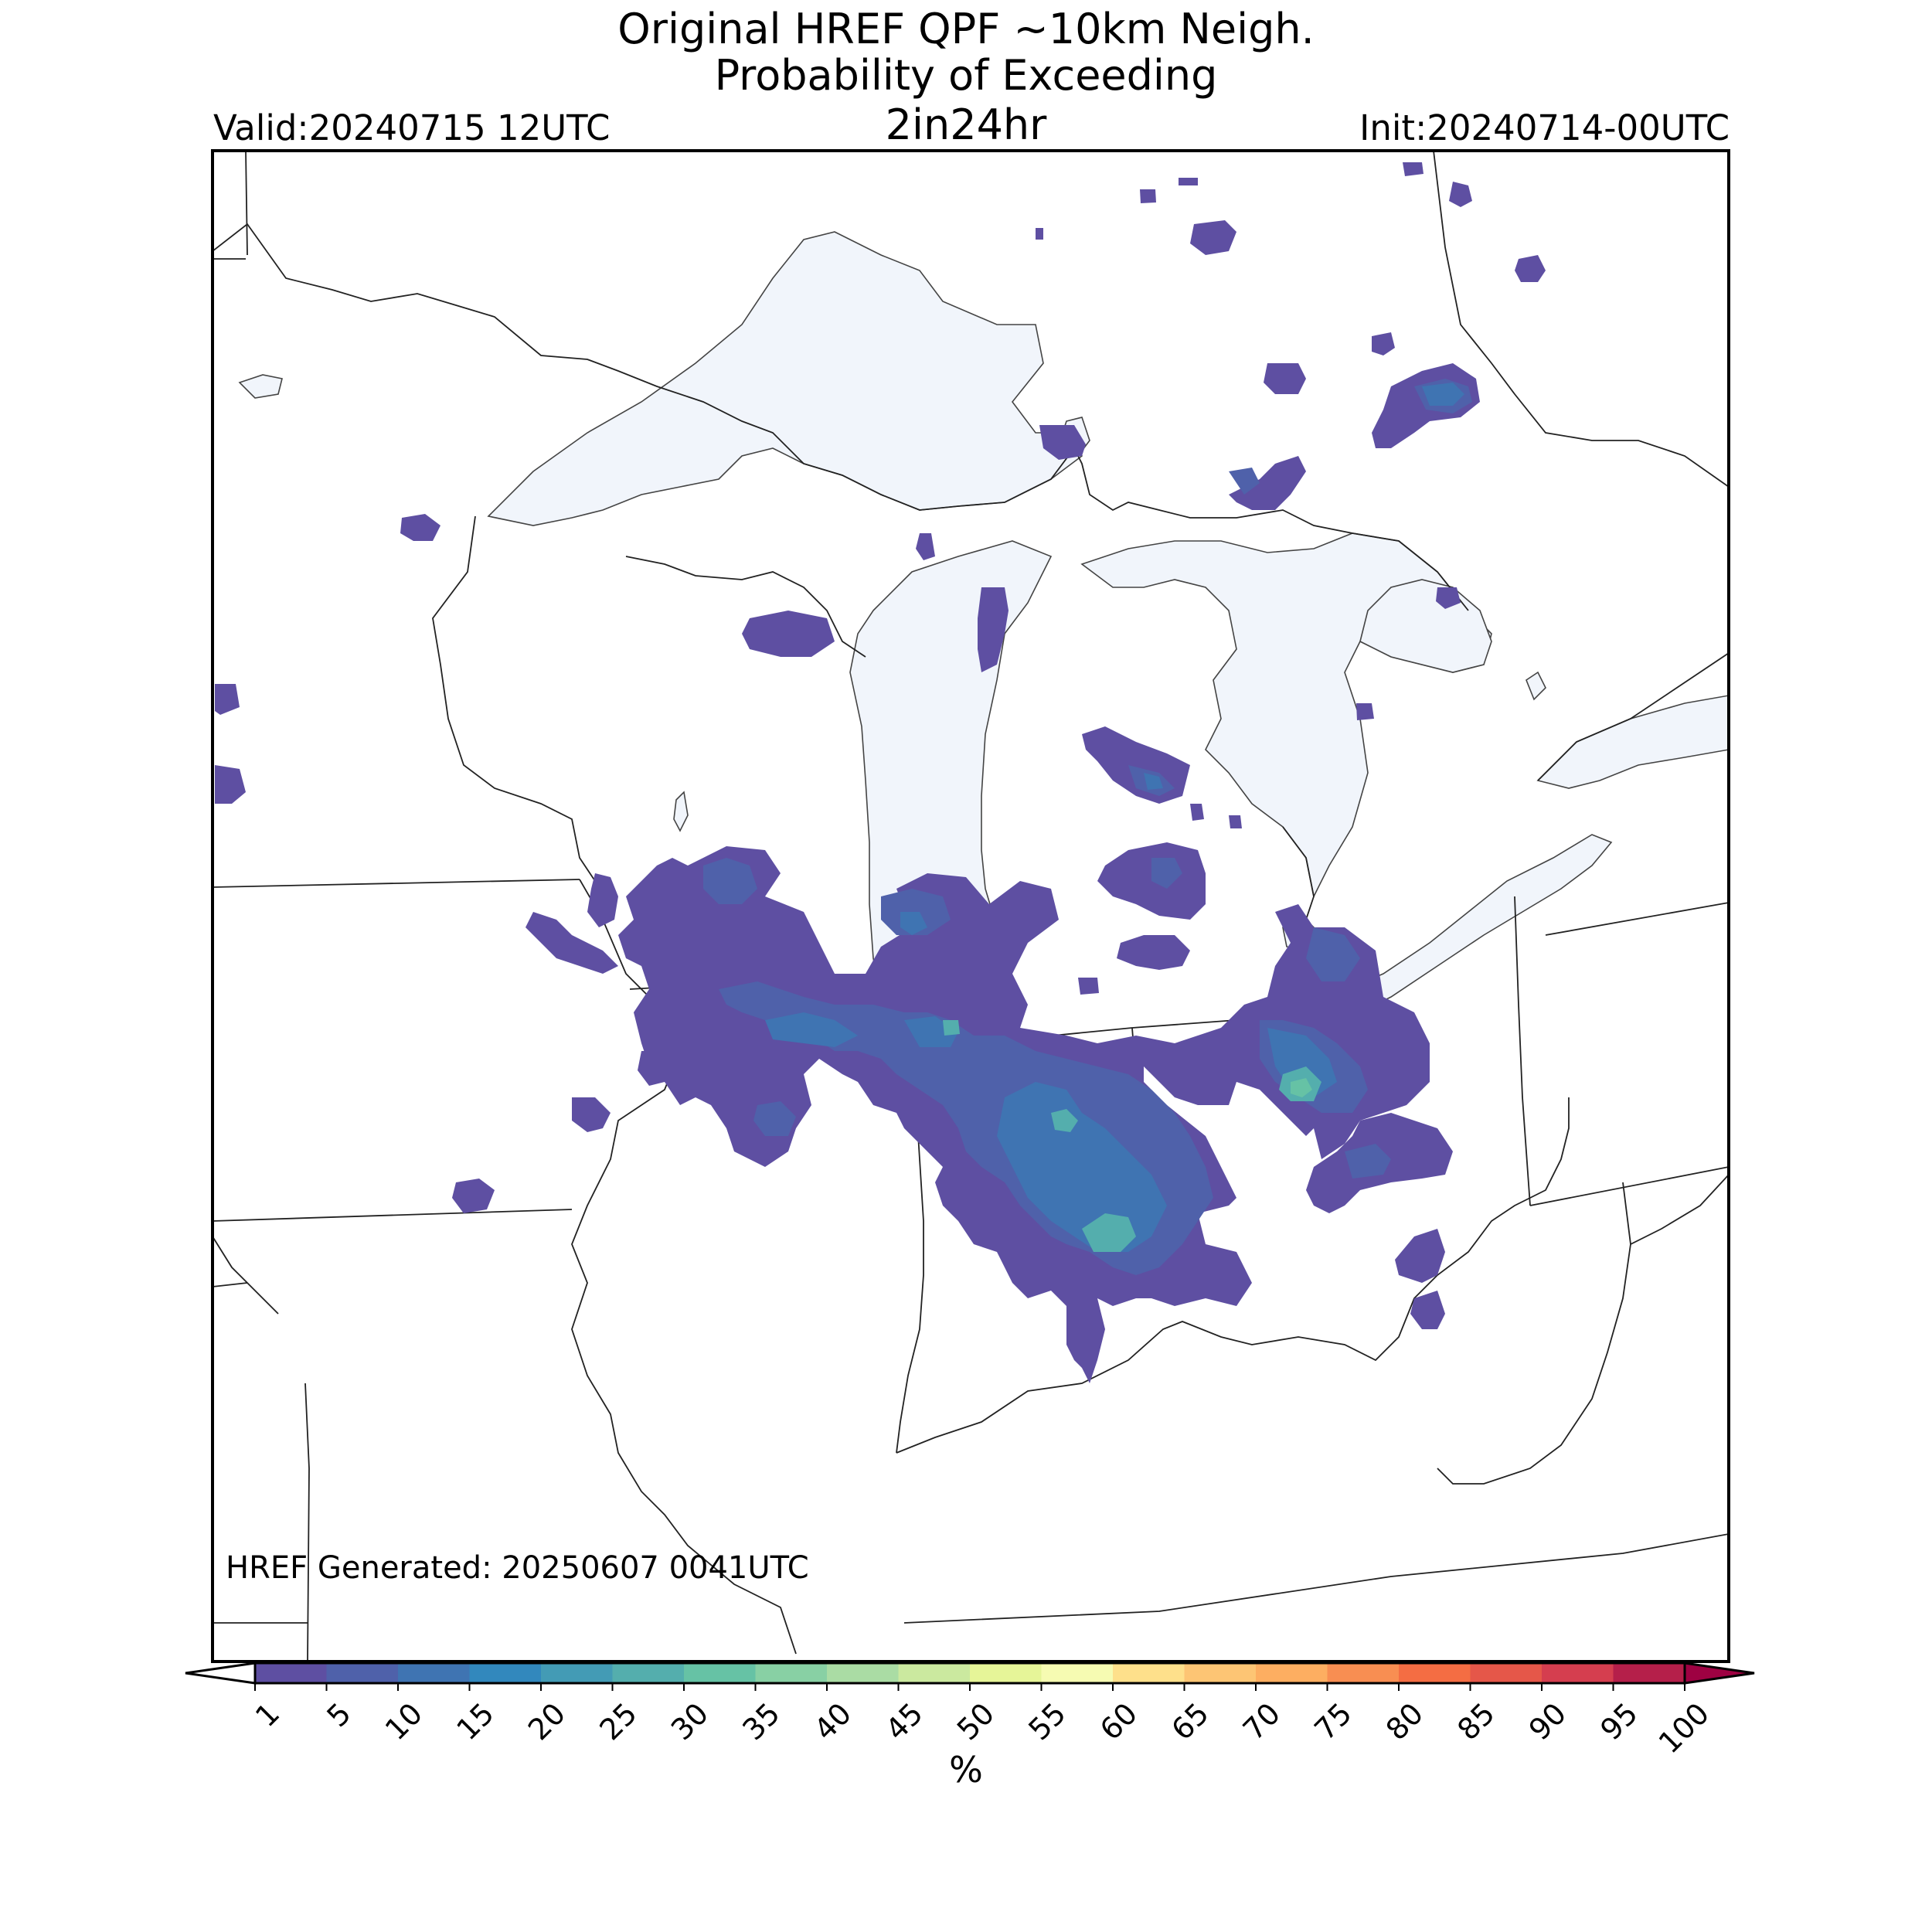  What do you see at coordinates (690, 1722) in the screenshot?
I see `colorbar-tick-label: 30` at bounding box center [690, 1722].